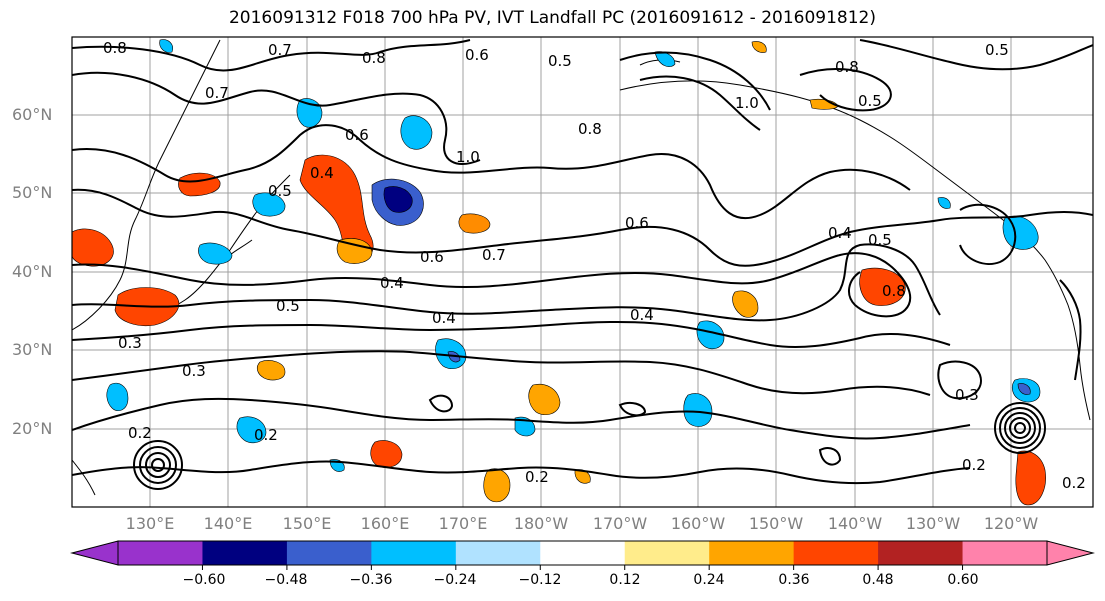 This screenshot has height=601, width=1105. I want to click on lon-label: 160°W, so click(698, 523).